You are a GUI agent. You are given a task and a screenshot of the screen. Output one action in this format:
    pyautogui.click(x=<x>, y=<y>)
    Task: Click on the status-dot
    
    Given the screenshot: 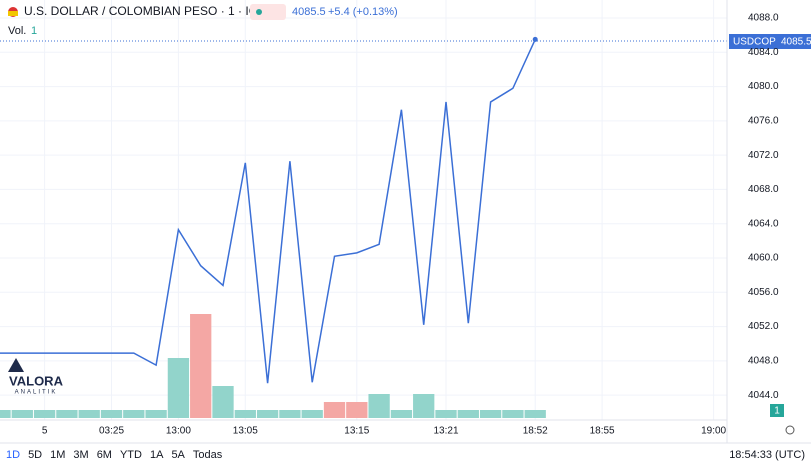 What is the action you would take?
    pyautogui.click(x=259, y=12)
    